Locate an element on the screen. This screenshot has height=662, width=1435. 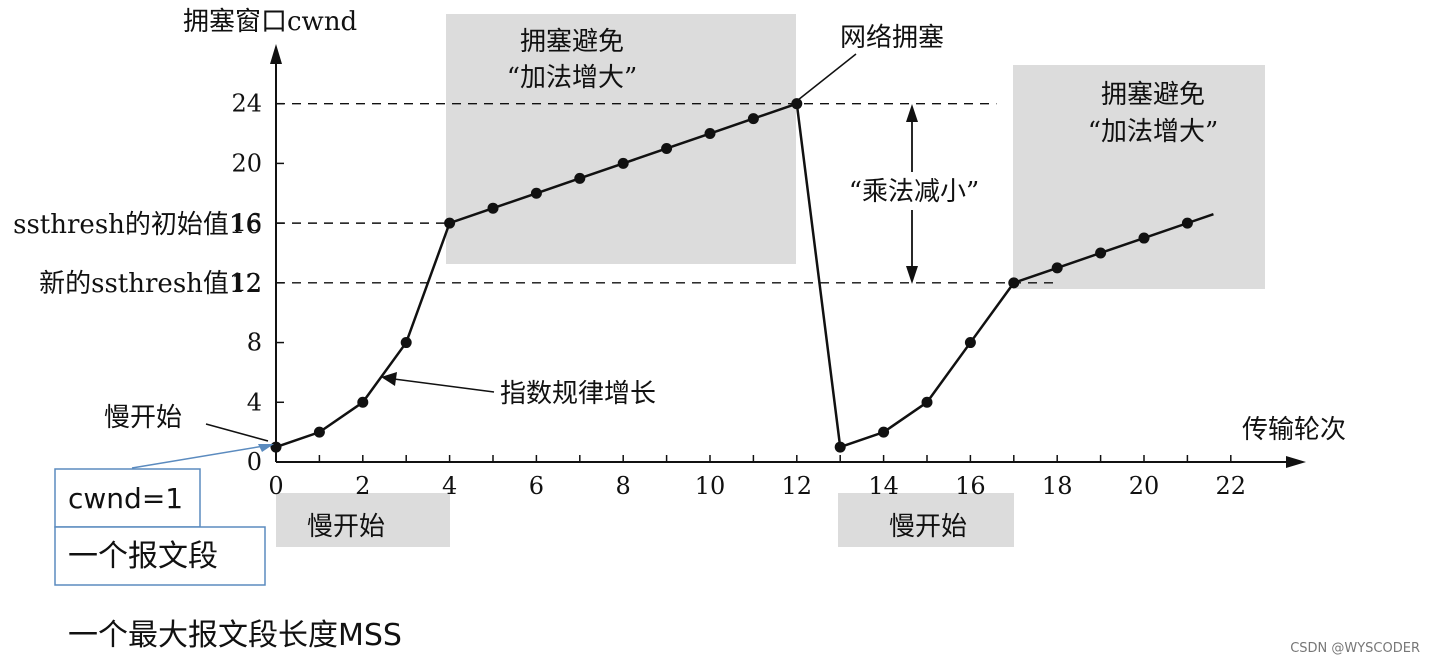
x-ticks: 0 2 4 6 8 10 12 14 16 18 20 22 is located at coordinates (757, 477).